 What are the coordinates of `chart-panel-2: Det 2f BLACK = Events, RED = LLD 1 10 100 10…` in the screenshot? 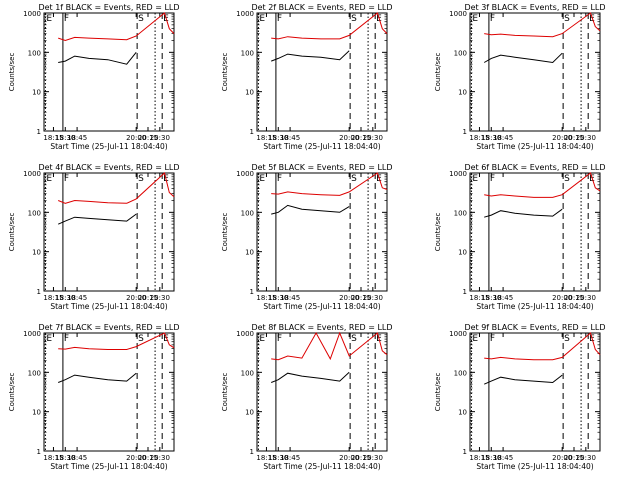 It's located at (307, 77).